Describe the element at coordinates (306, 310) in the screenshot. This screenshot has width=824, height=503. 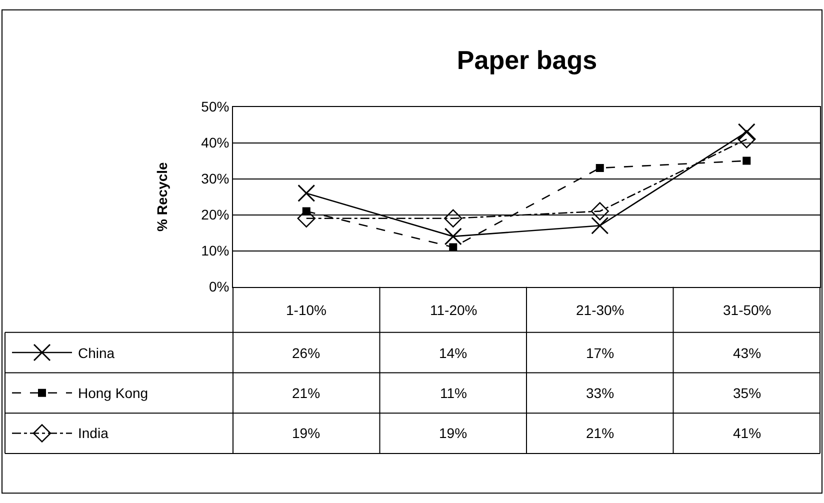
I see `x-tick-label: 1-10%` at that location.